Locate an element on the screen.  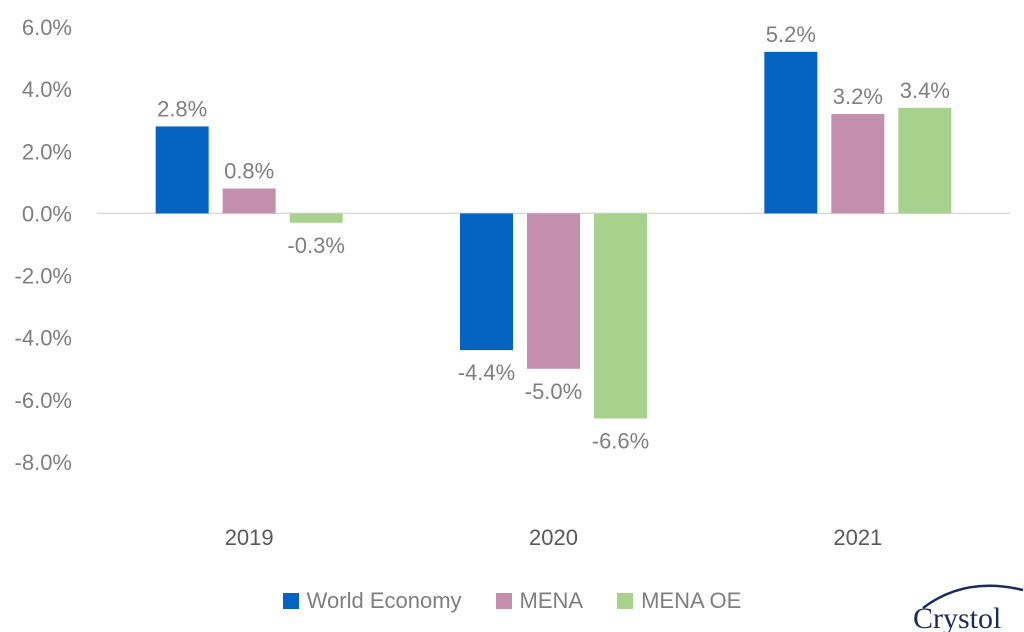
y-tick-label: -2.0% is located at coordinates (43, 276).